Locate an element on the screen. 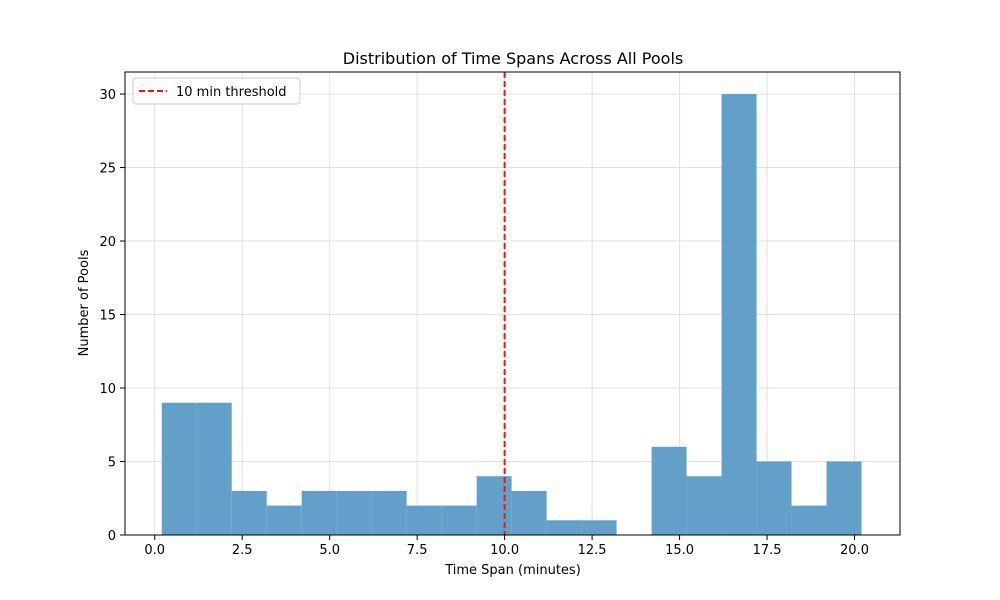  legend-threshold-label: 10 min threshold is located at coordinates (231, 92).